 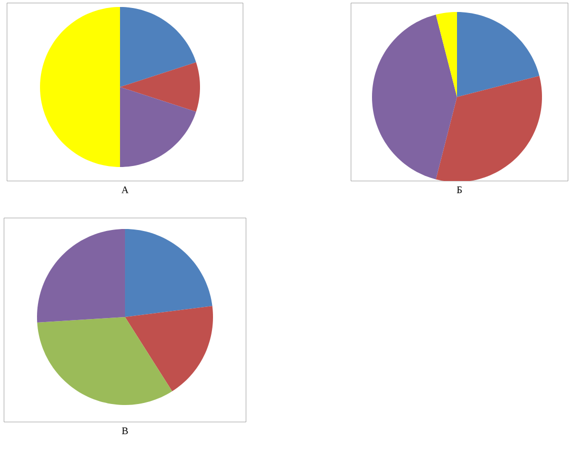 What do you see at coordinates (125, 431) in the screenshot?
I see `text: В` at bounding box center [125, 431].